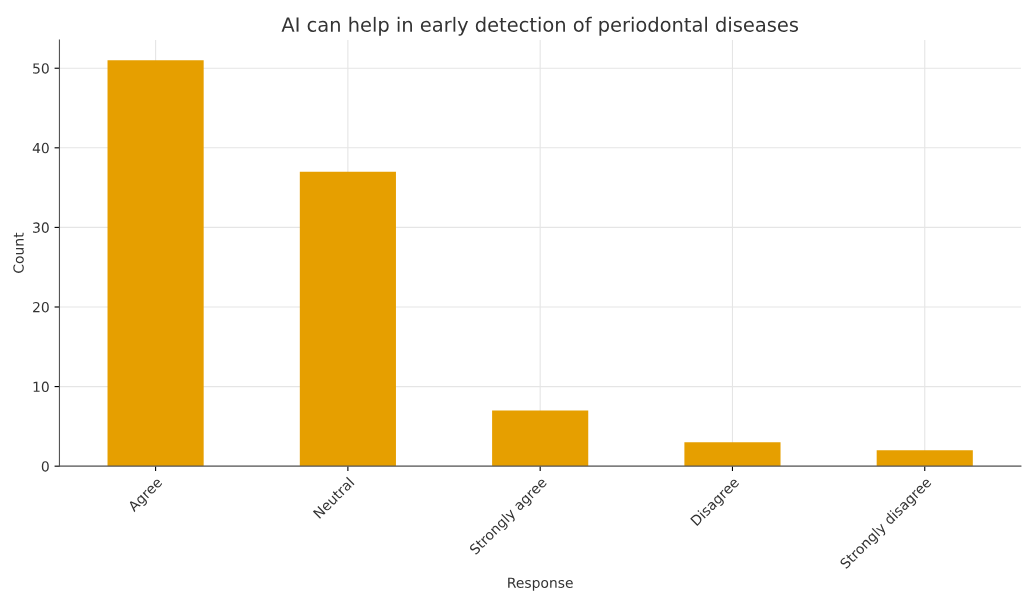  Describe the element at coordinates (540, 584) in the screenshot. I see `x-axis-title: Response` at that location.